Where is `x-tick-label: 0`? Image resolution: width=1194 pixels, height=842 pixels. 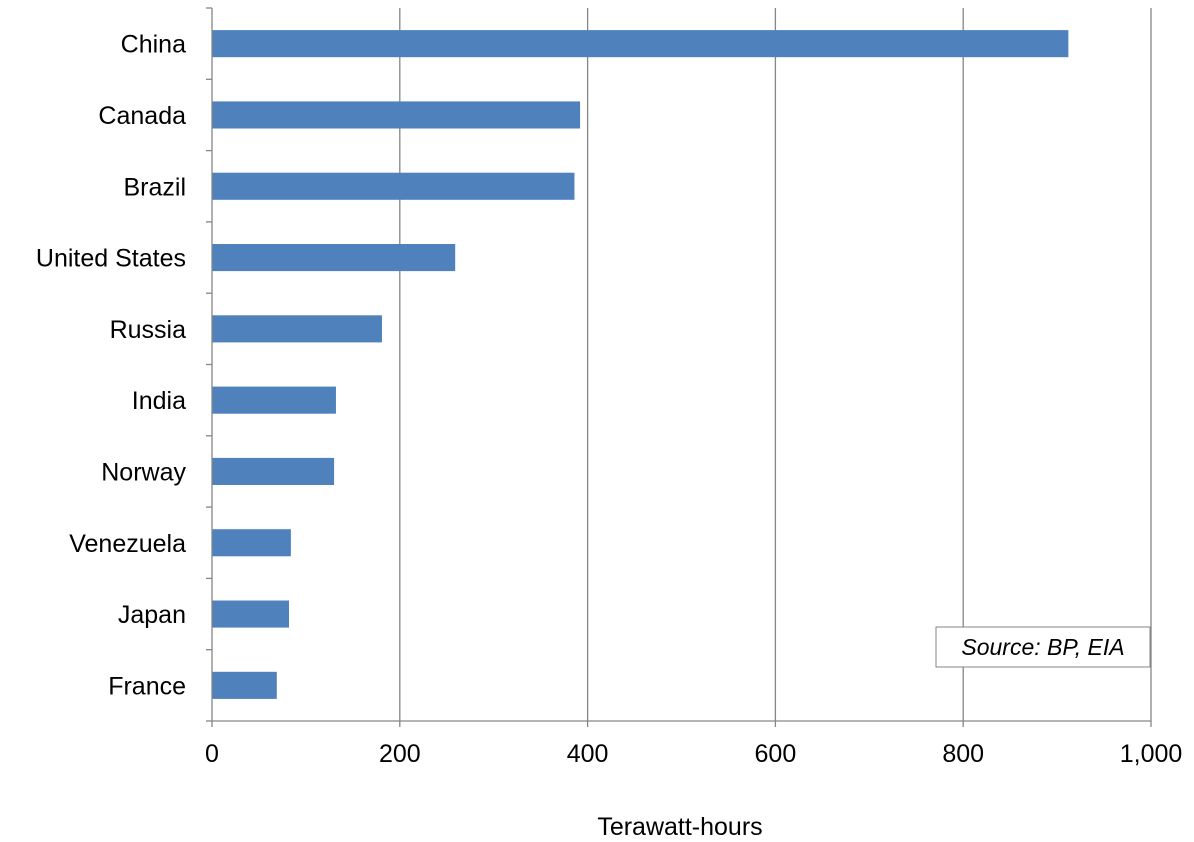
x-tick-label: 0 is located at coordinates (212, 754).